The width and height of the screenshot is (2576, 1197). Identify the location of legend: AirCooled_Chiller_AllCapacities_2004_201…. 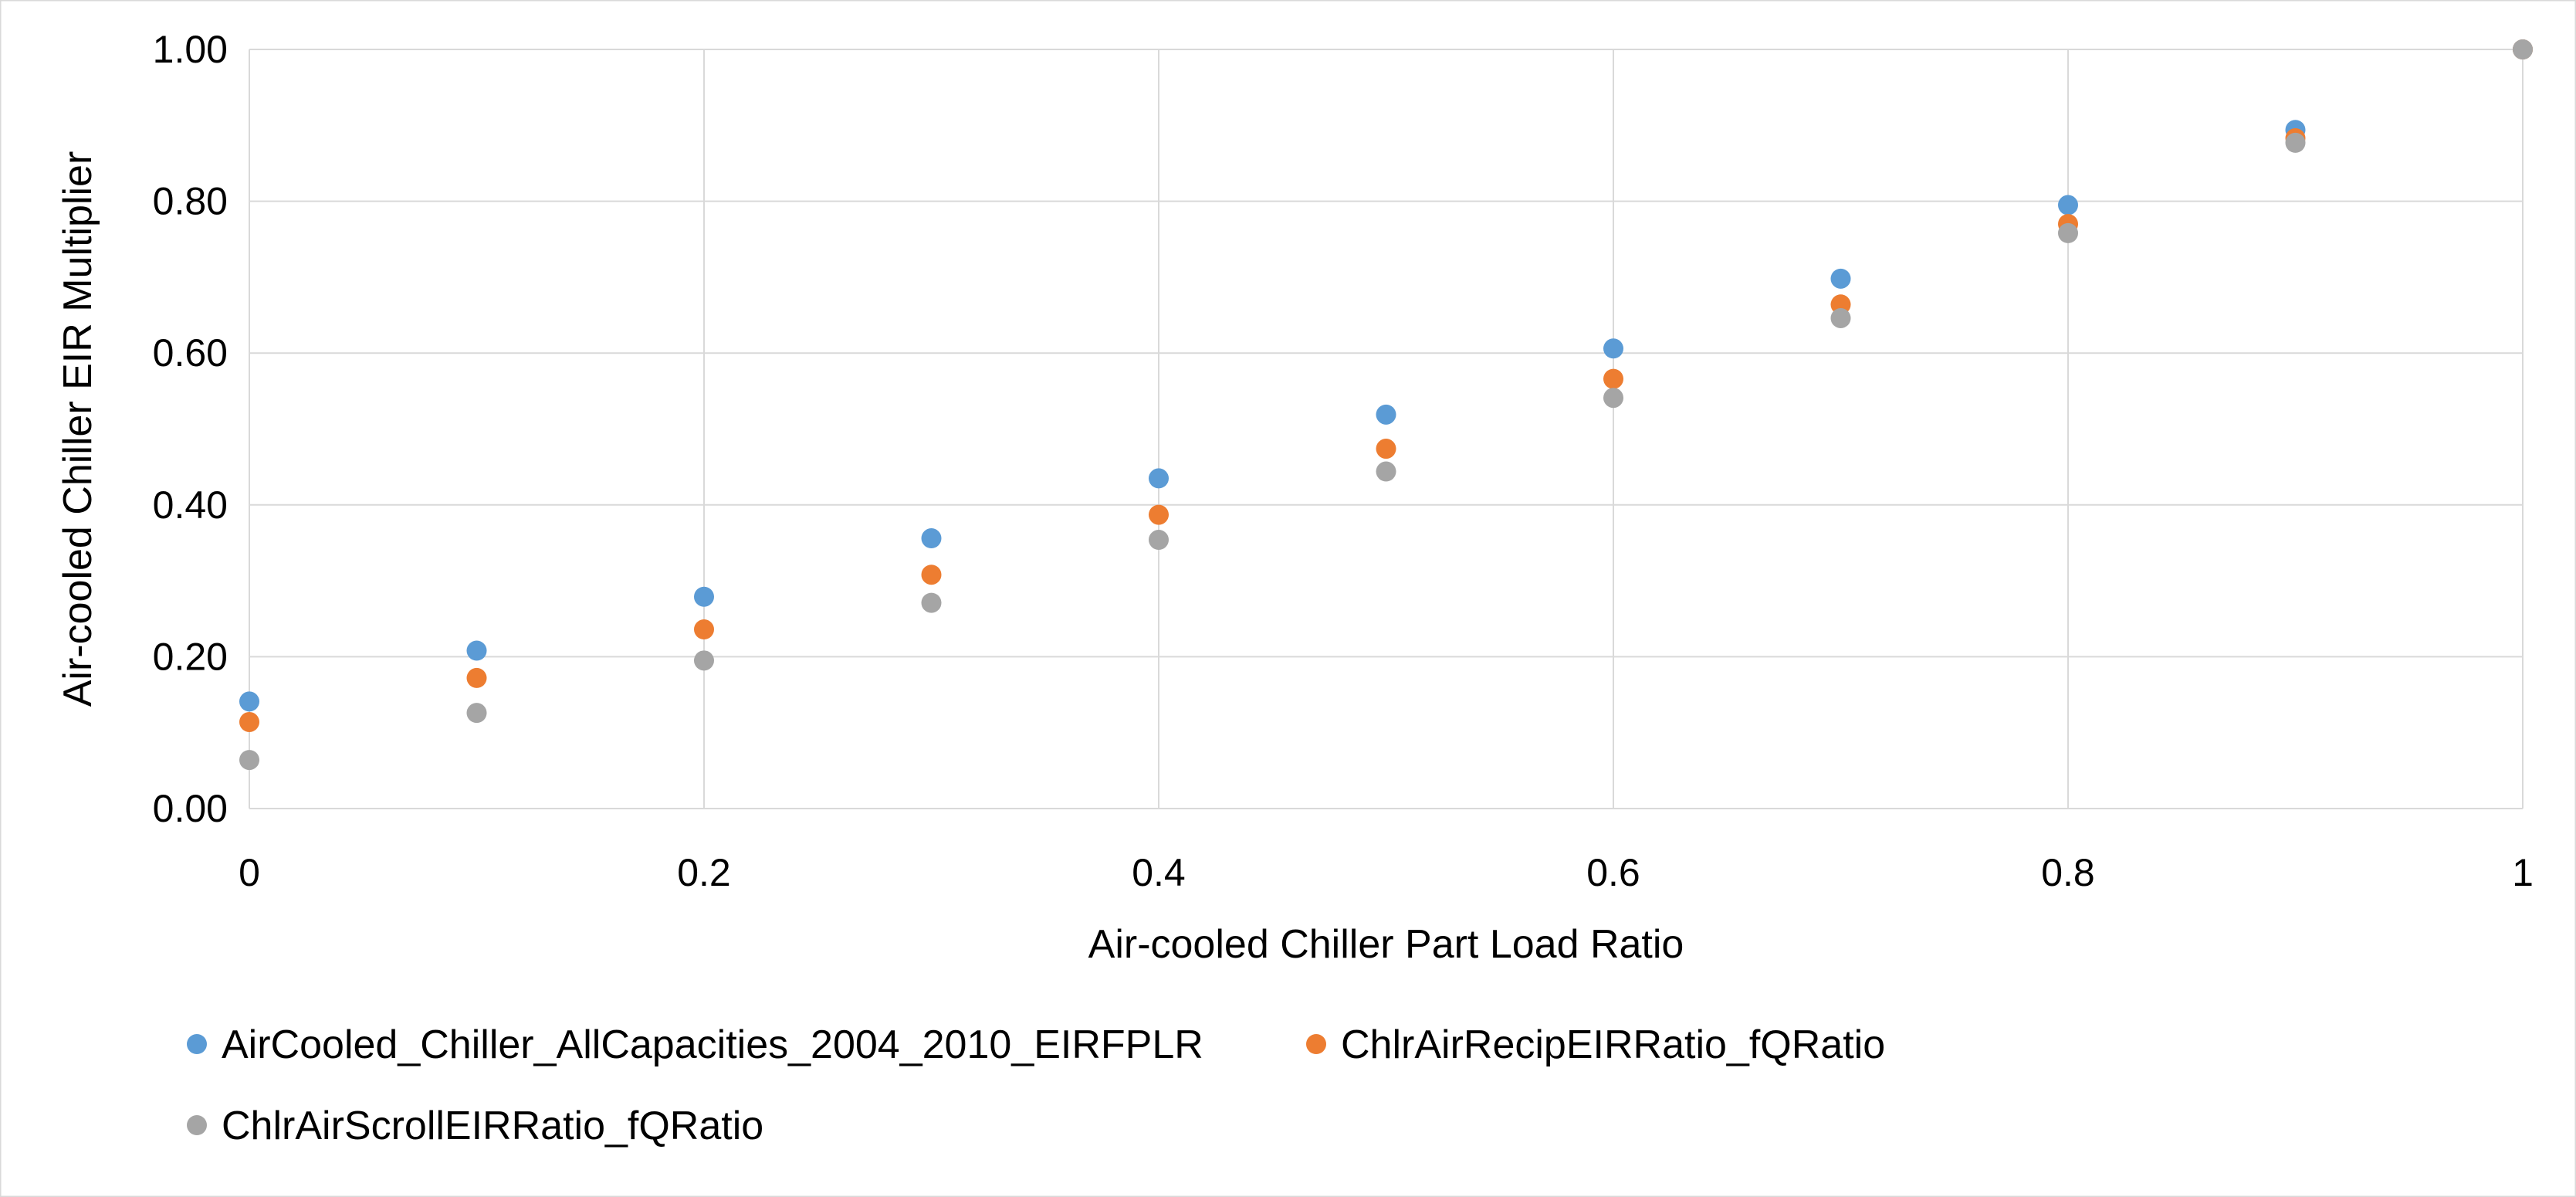
(1036, 1085).